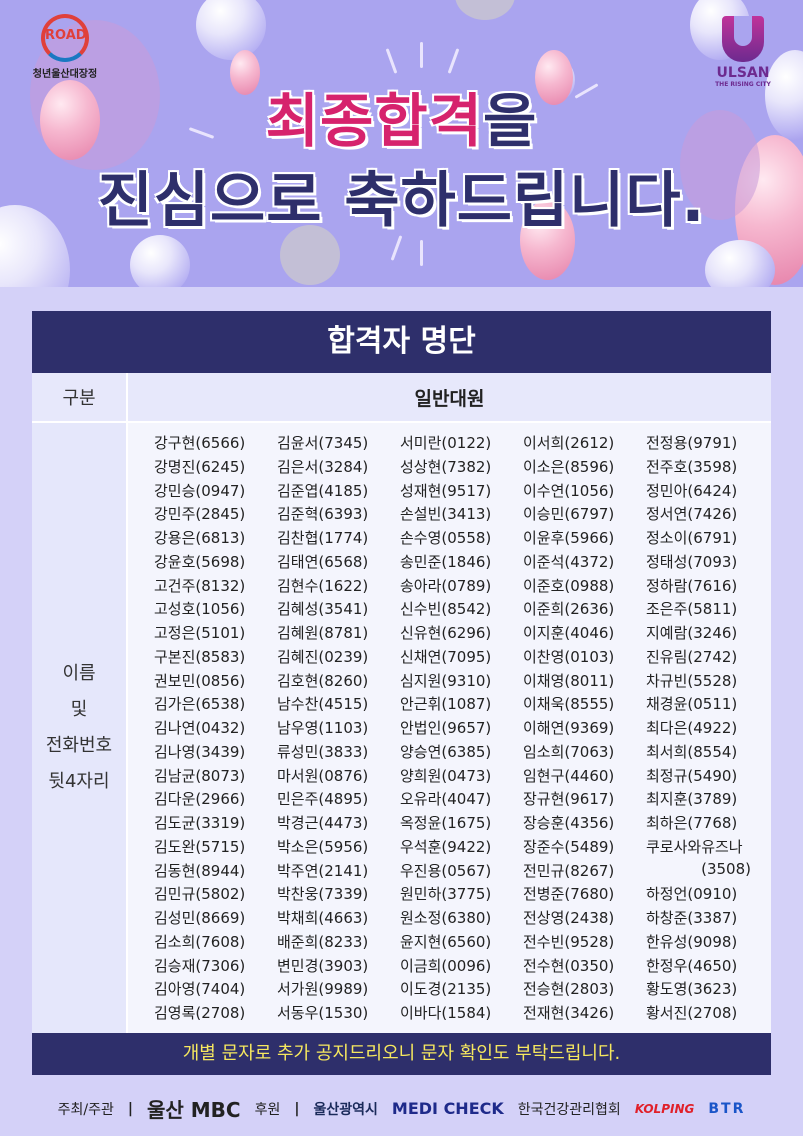  What do you see at coordinates (692, 918) in the screenshot?
I see `name-entry: 하창준(3387)` at bounding box center [692, 918].